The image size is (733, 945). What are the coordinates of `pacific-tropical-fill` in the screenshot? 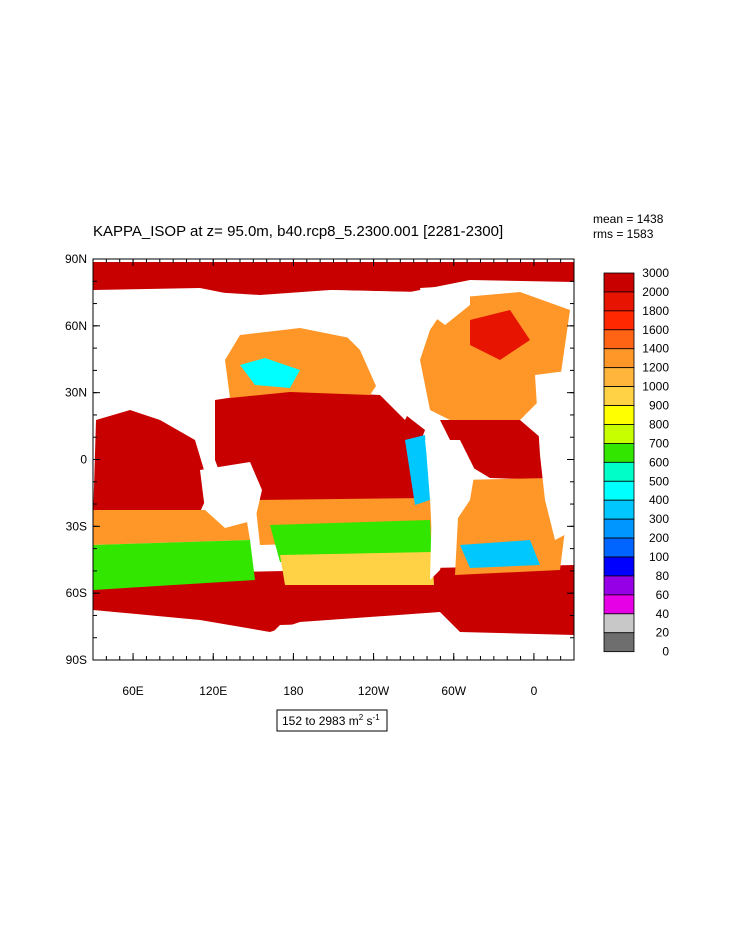 It's located at (322, 447).